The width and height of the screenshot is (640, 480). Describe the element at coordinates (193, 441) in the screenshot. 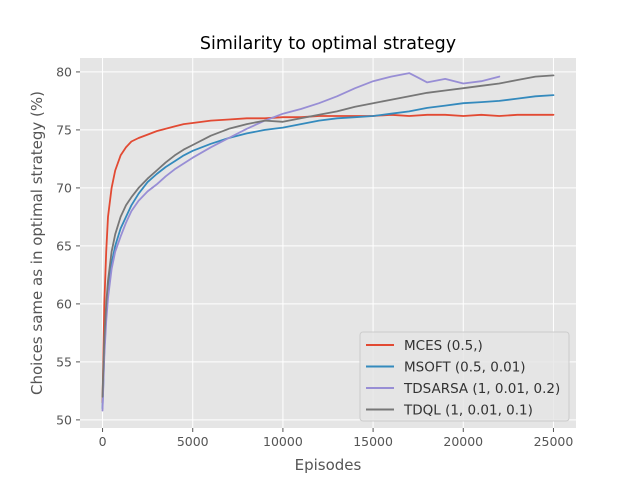

I see `x-tick-label: 5000` at that location.